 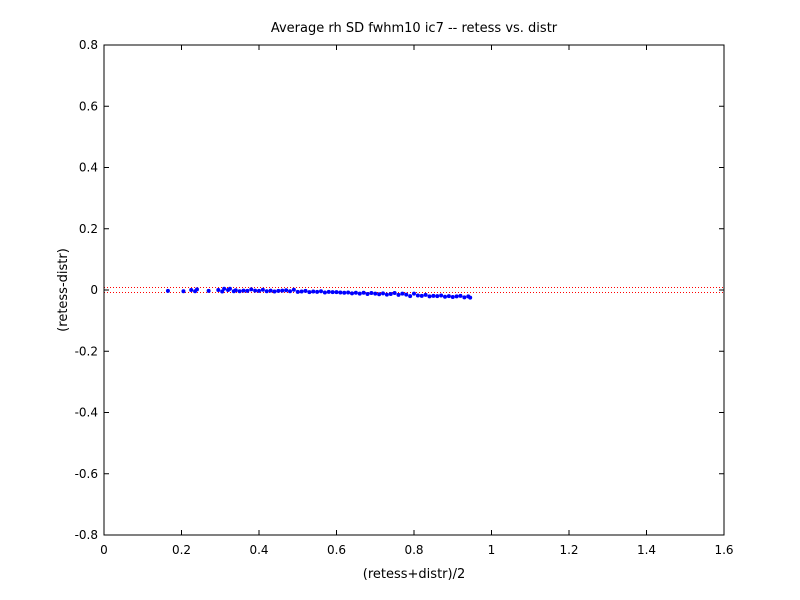 I want to click on y-tick-label: -0.2, so click(x=86, y=351).